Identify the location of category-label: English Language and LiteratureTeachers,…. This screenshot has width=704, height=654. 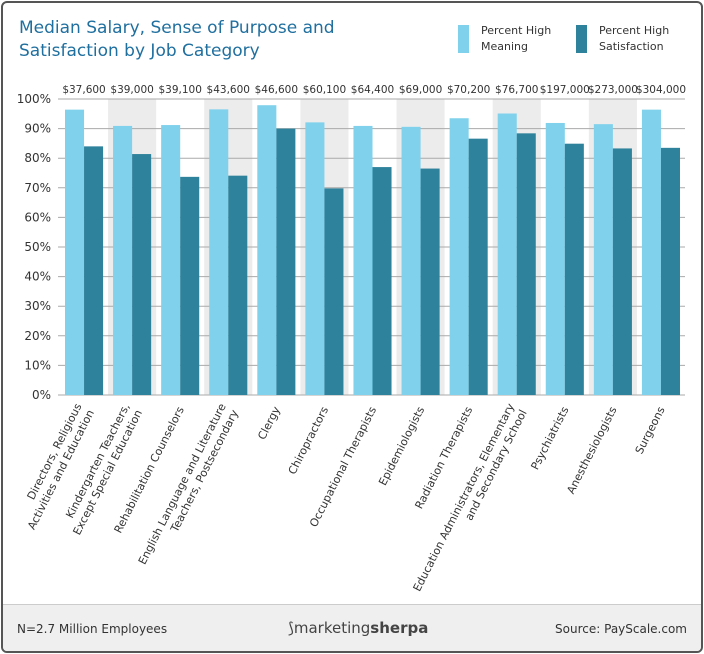
(189, 487).